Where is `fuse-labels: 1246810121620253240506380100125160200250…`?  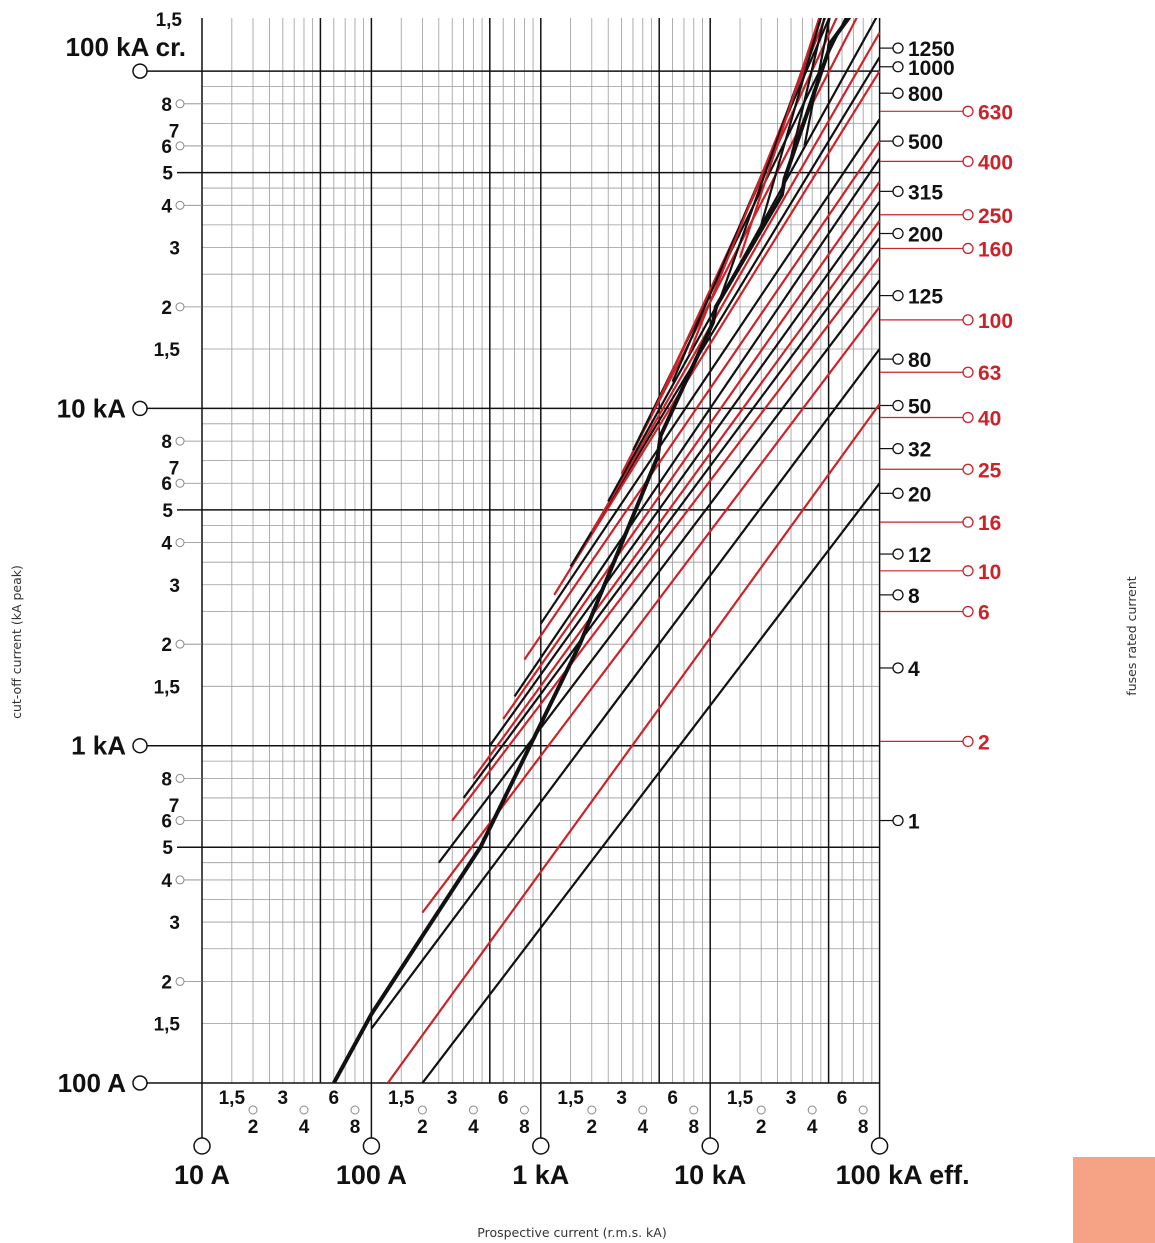
fuse-labels: 1246810121620253240506380100125160200250… is located at coordinates (946, 436).